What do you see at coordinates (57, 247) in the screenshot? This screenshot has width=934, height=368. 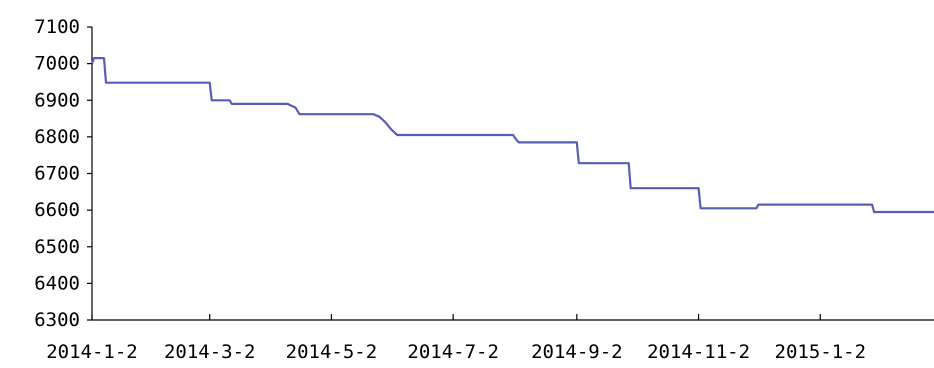 I see `y-tick-label: 6500` at bounding box center [57, 247].